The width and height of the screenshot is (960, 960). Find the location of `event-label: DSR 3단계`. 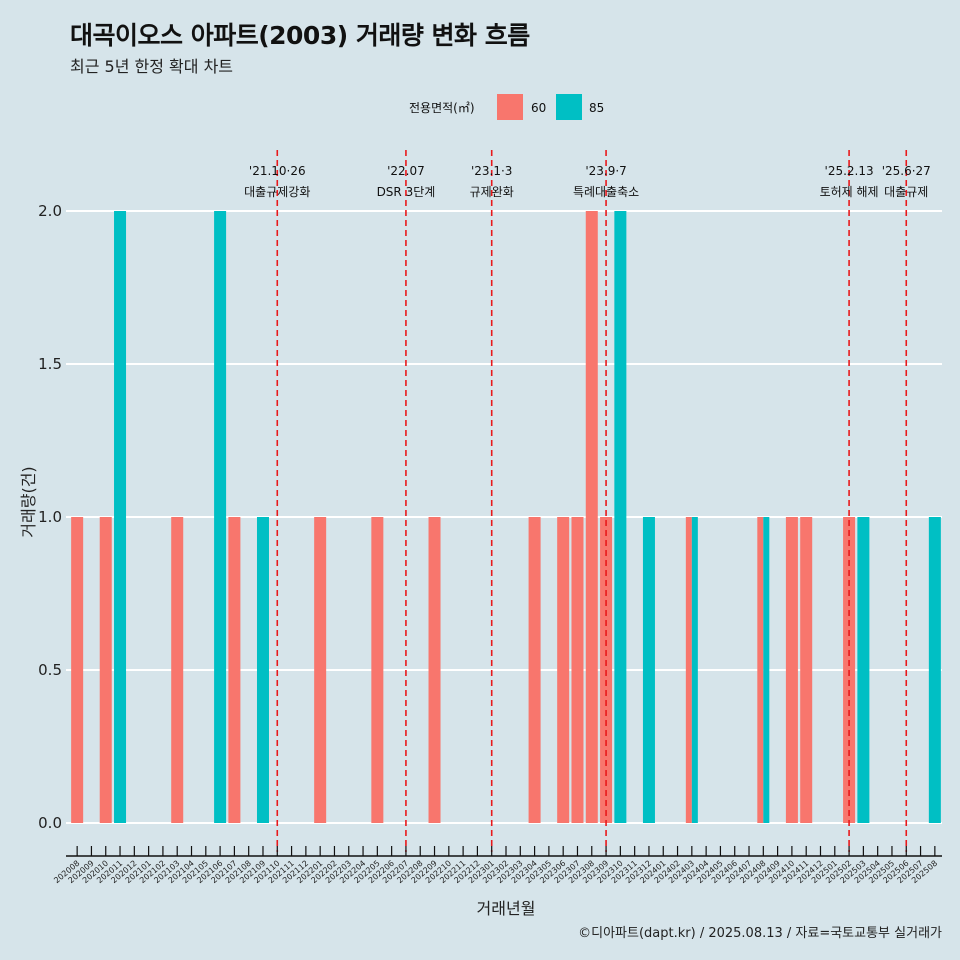

event-label: DSR 3단계 is located at coordinates (406, 192).